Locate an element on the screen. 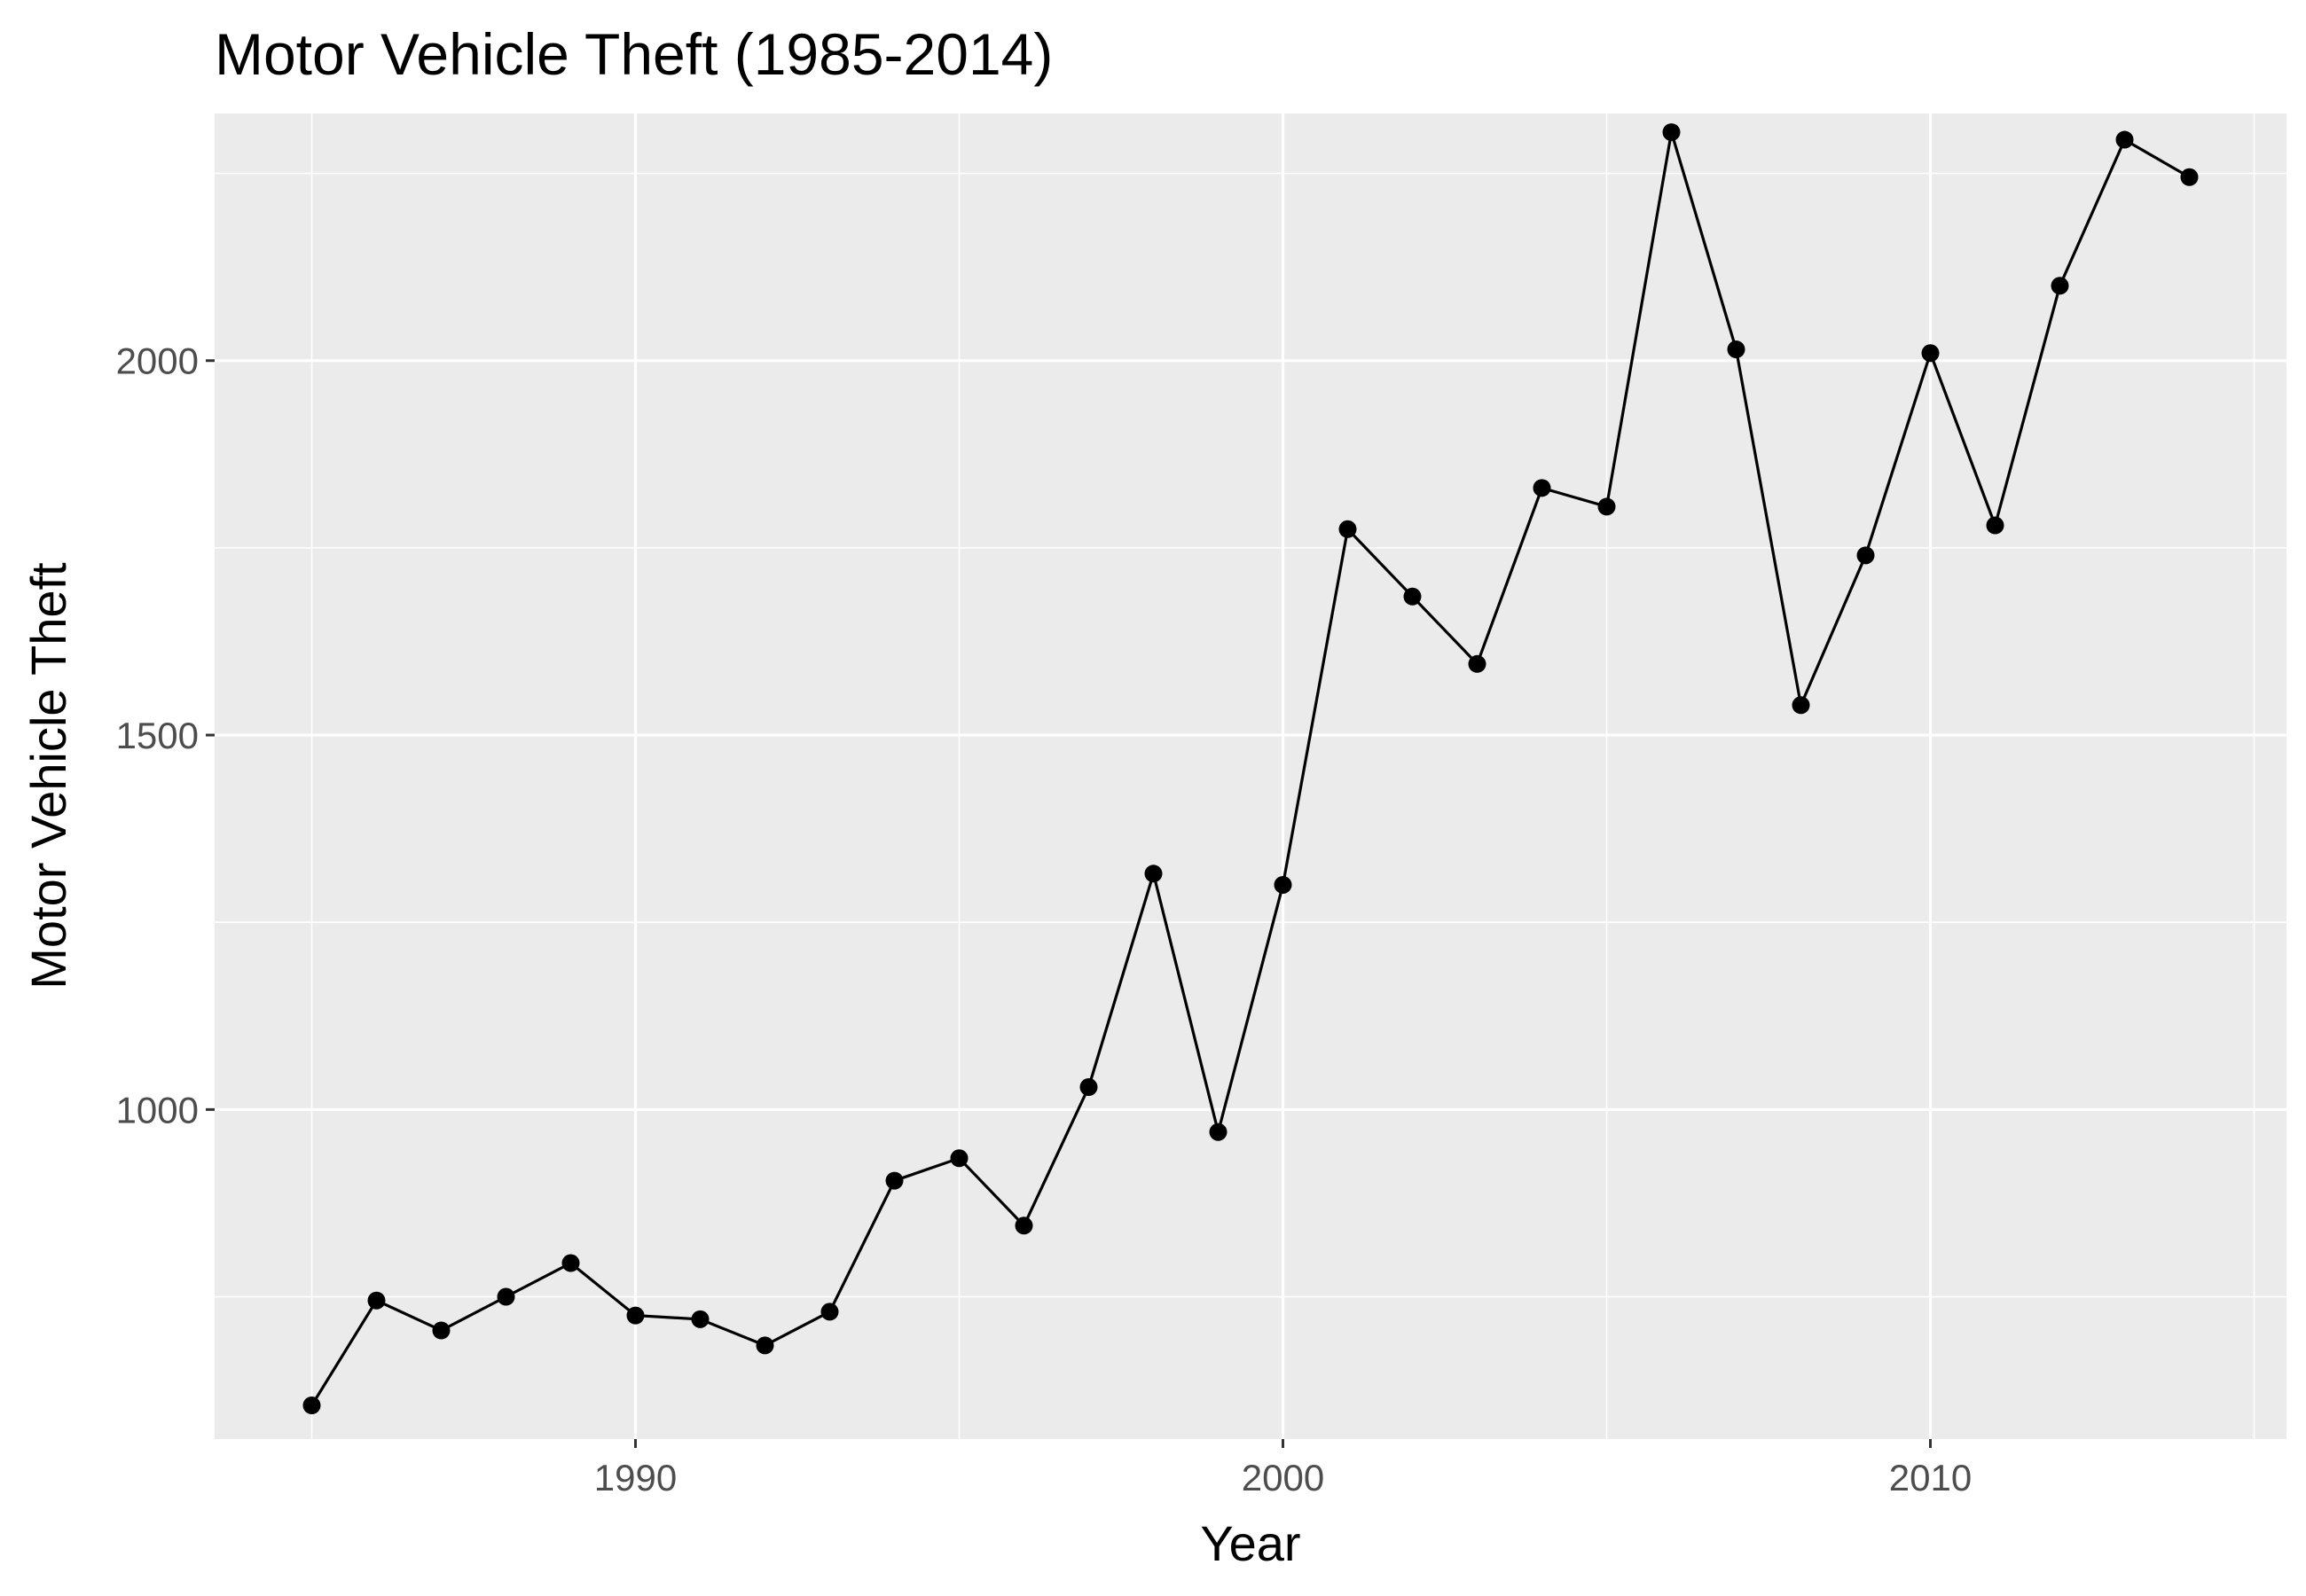  x-tick-label: 1990 is located at coordinates (635, 1478).